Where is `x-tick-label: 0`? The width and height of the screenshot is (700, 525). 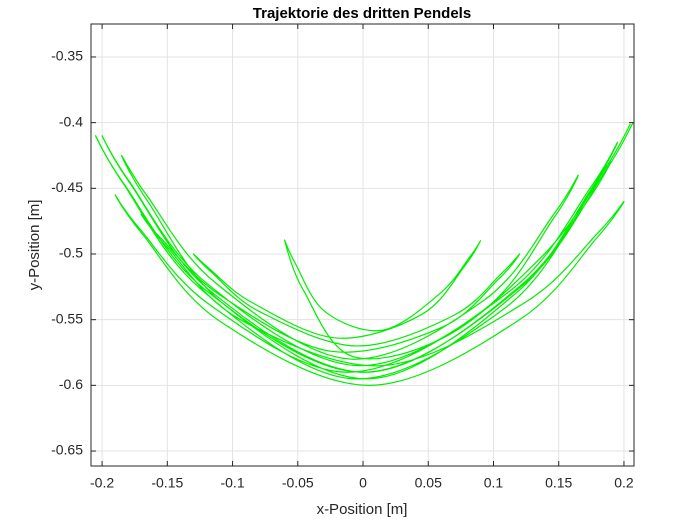
x-tick-label: 0 is located at coordinates (363, 483).